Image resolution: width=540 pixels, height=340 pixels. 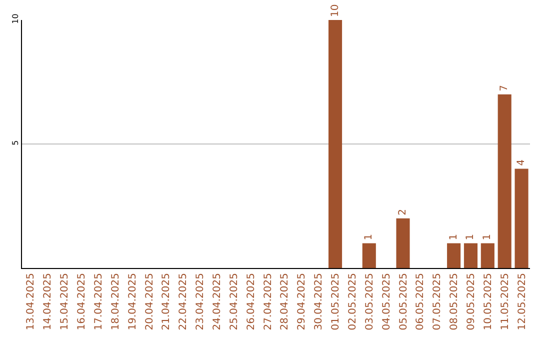 What do you see at coordinates (386, 301) in the screenshot?
I see `x-tick-label: 04.05.2025` at bounding box center [386, 301].